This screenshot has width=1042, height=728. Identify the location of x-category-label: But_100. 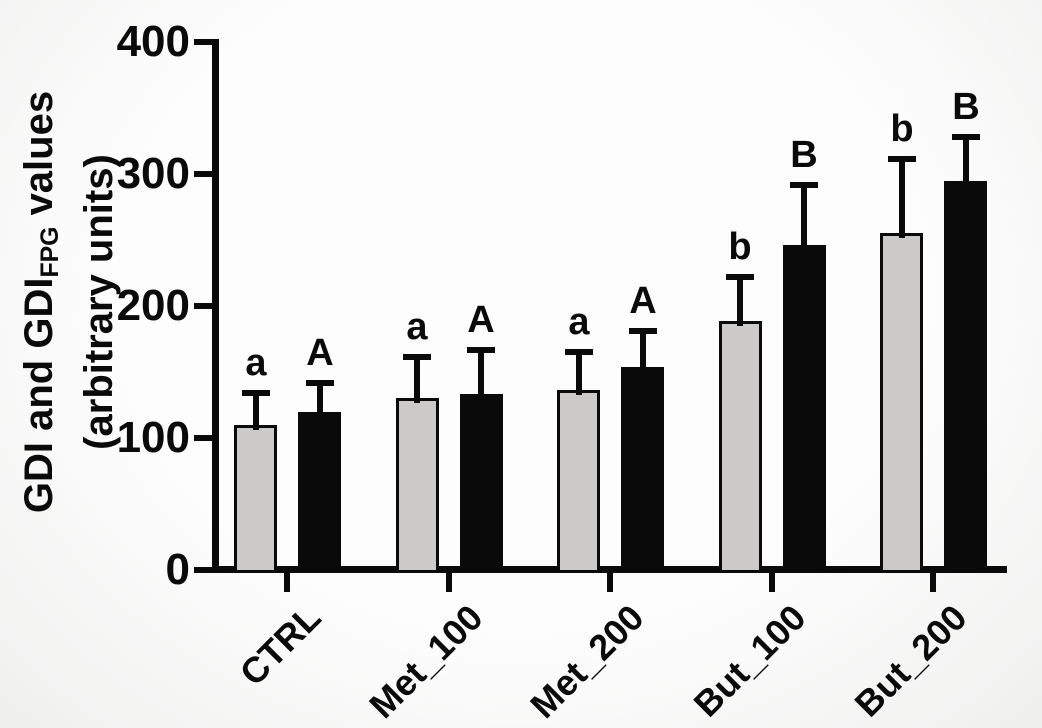
(749, 660).